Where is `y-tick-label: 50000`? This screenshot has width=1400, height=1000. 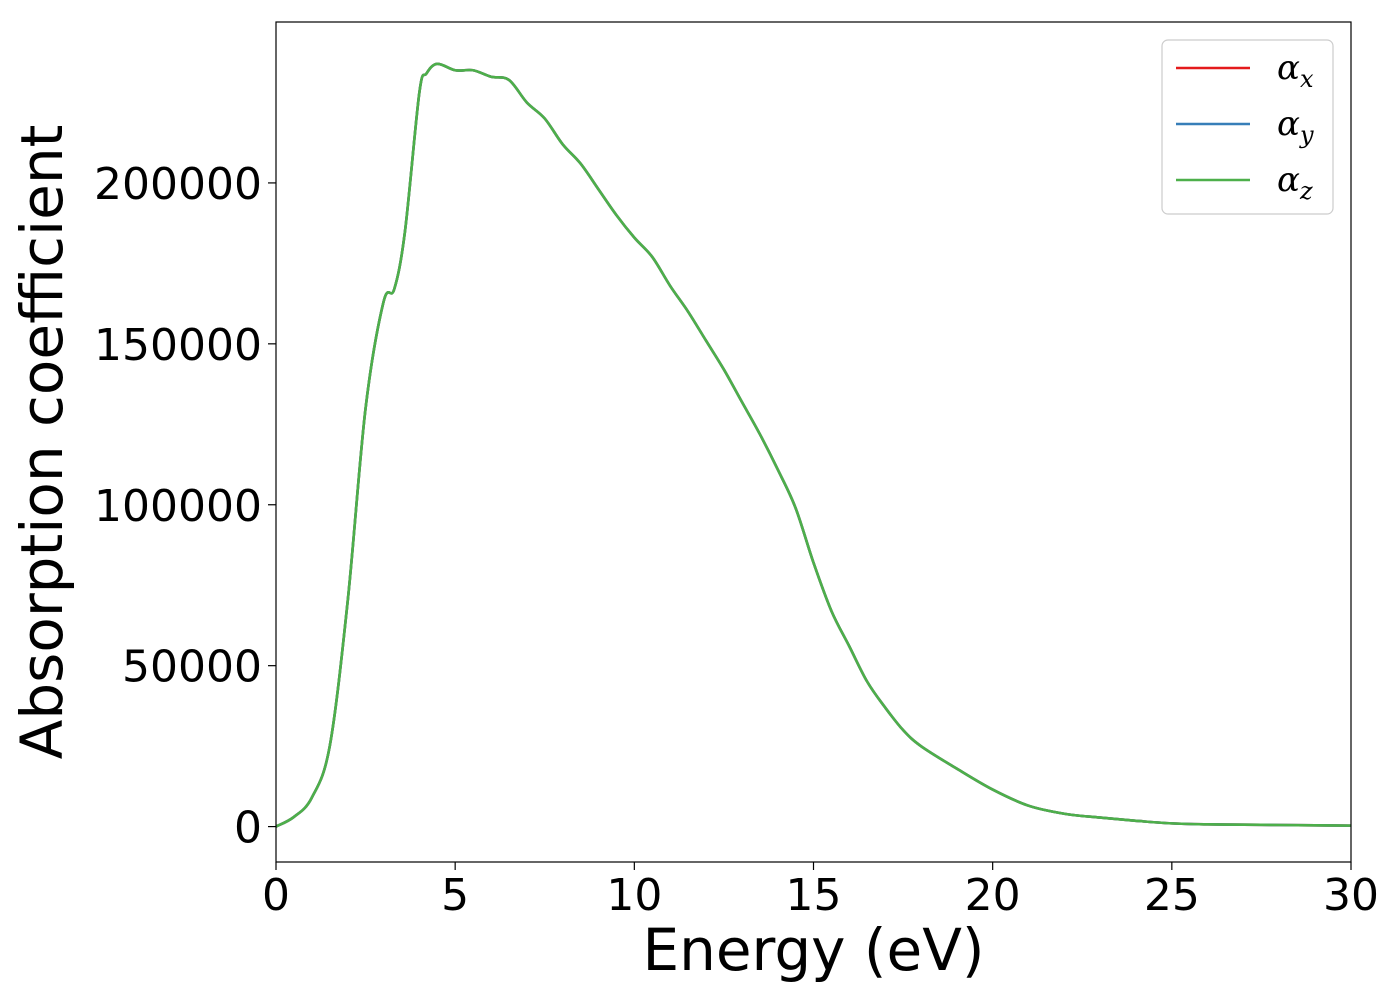 y-tick-label: 50000 is located at coordinates (192, 667).